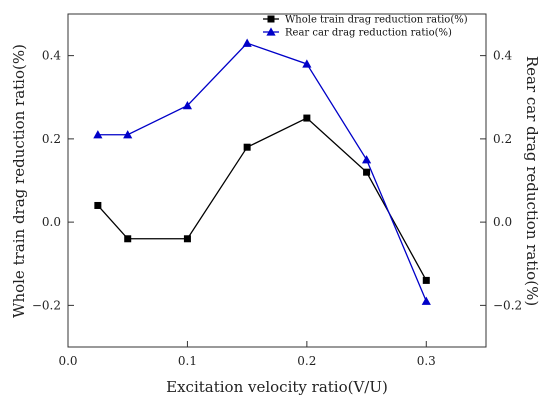 Image resolution: width=550 pixels, height=403 pixels. What do you see at coordinates (46, 305) in the screenshot?
I see `y-left-tick-label: −0.2` at bounding box center [46, 305].